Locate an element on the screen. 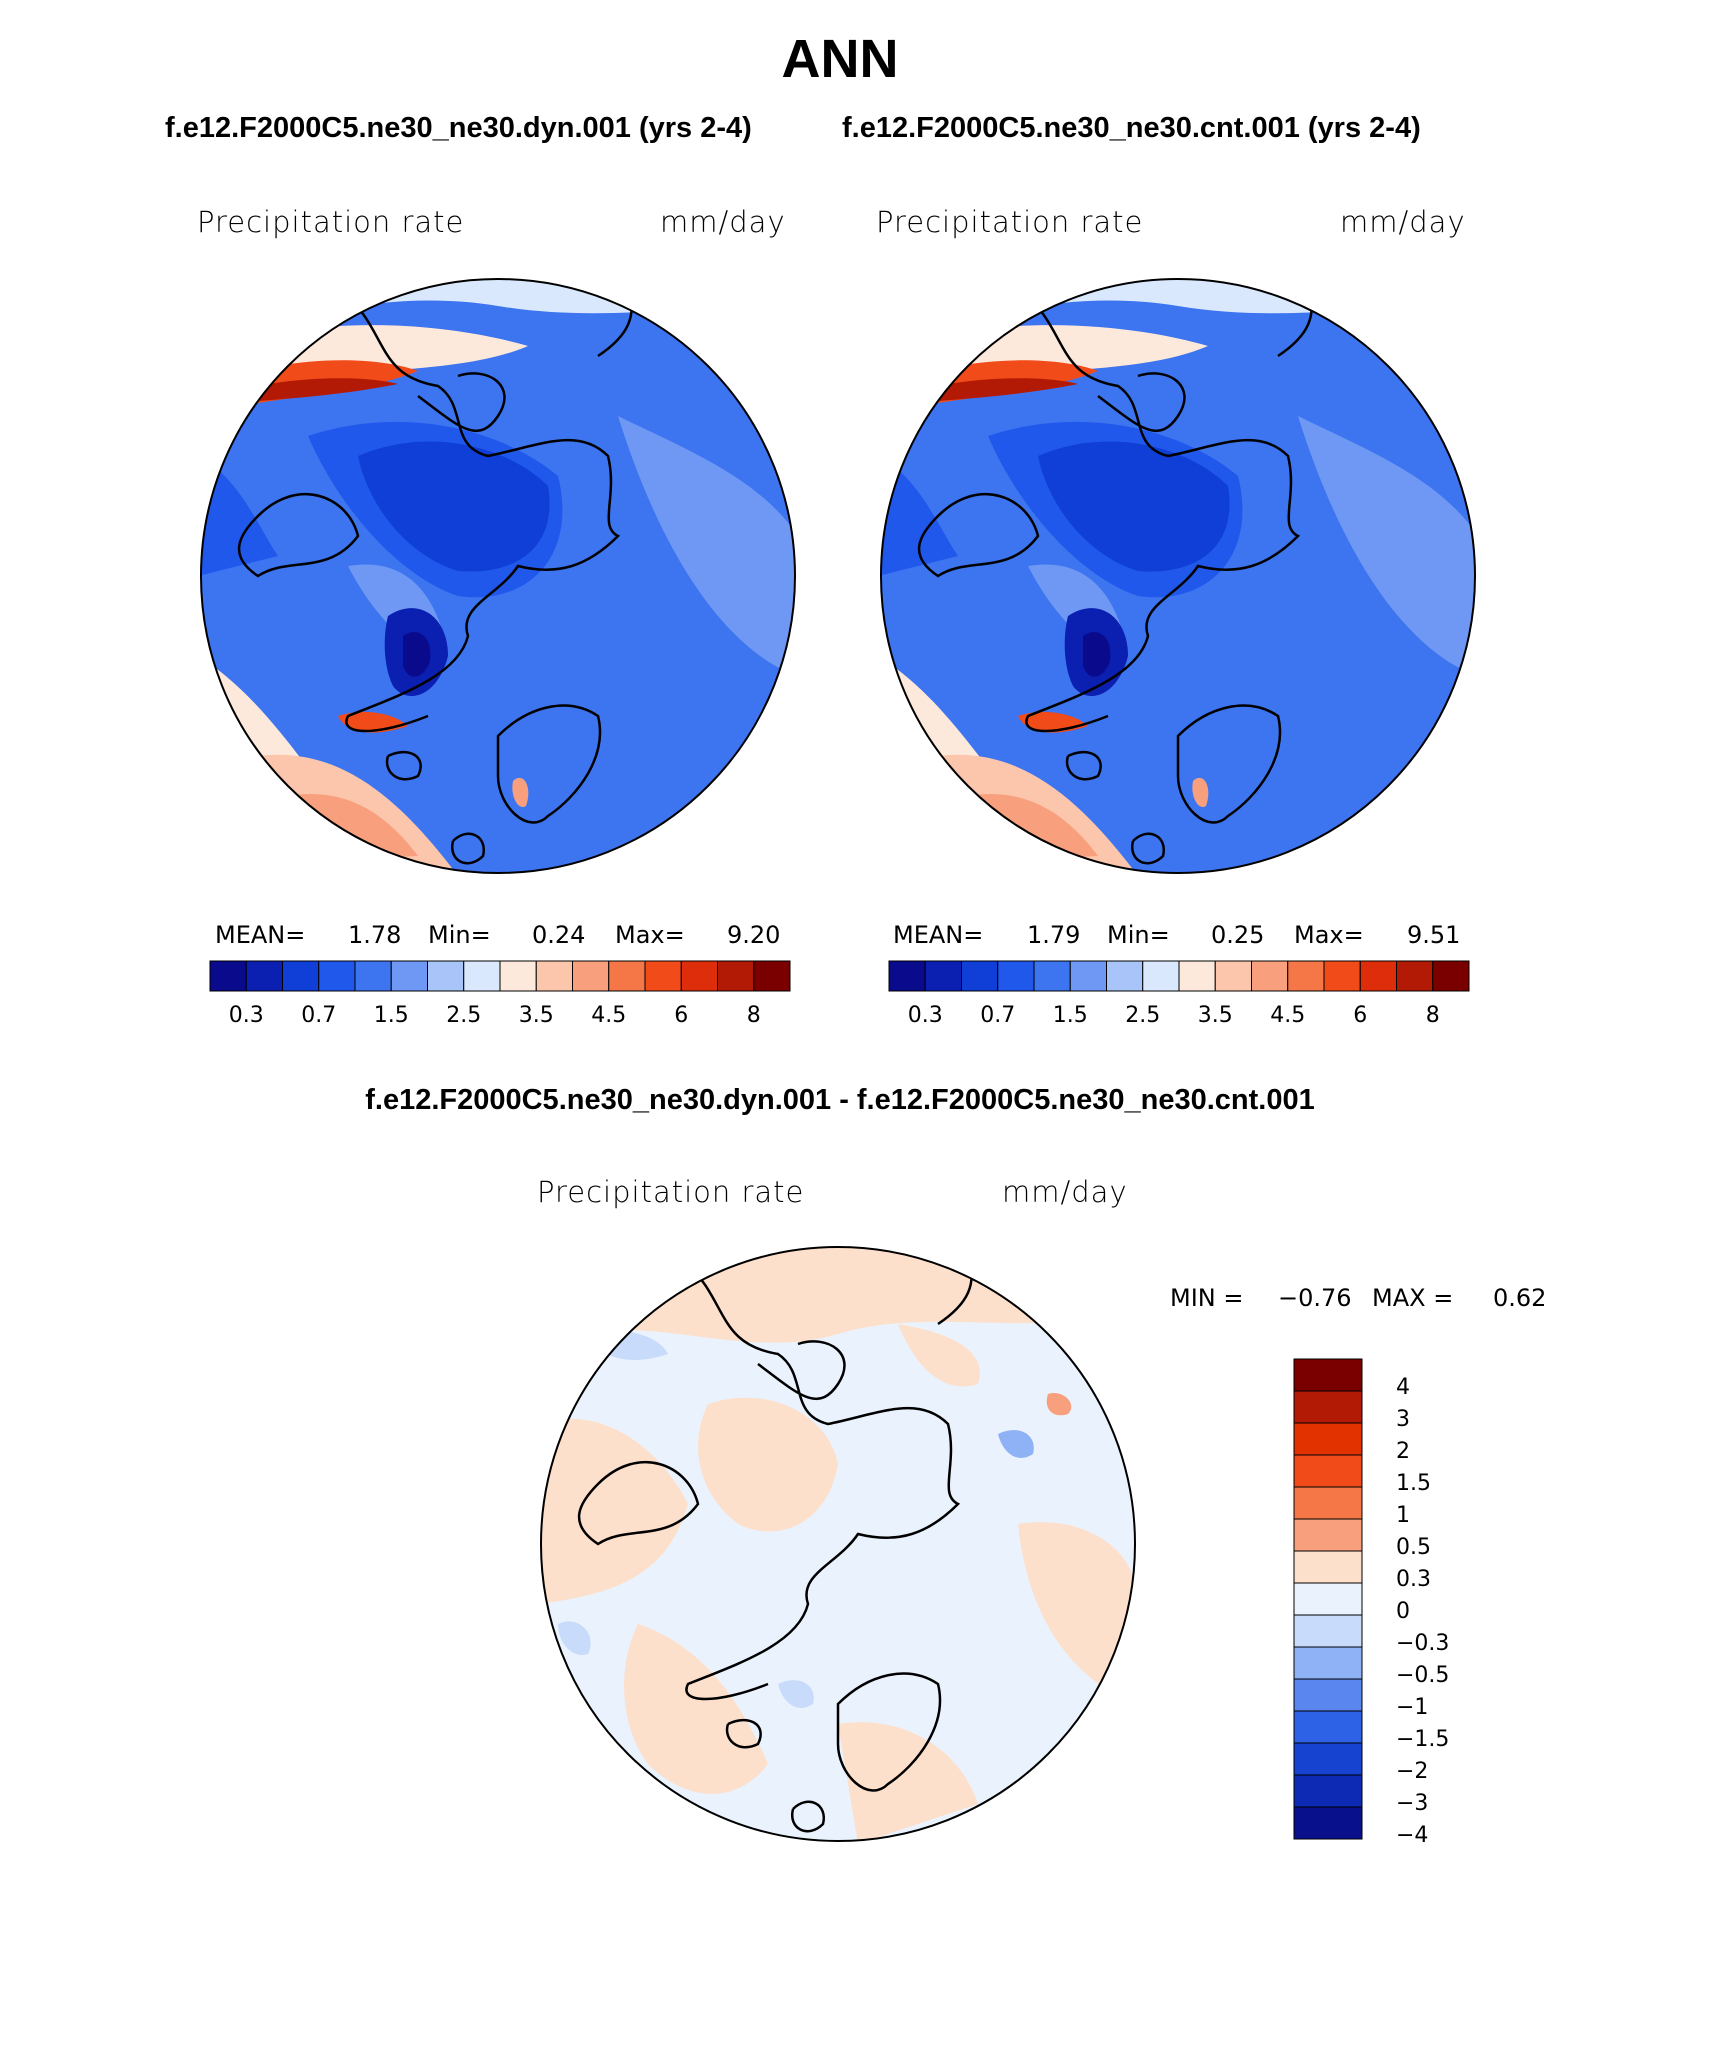 The width and height of the screenshot is (1710, 2061). difference-colorbar-ticks: 4 3 2 1.5 1 0.5 0.3 0 −0.3 −0.5 −1 −1.5 −2 −3 −4 is located at coordinates (1456, 1603).